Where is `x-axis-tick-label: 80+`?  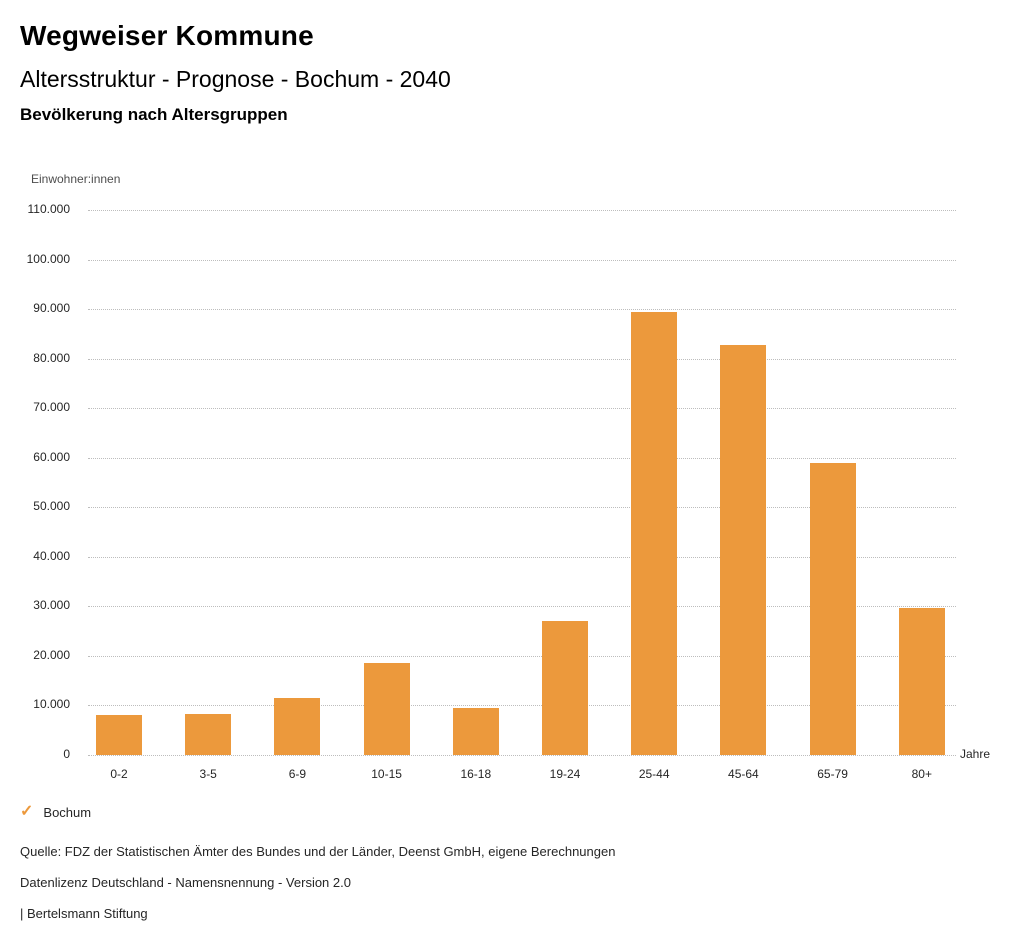
x-axis-tick-label: 80+ is located at coordinates (921, 774).